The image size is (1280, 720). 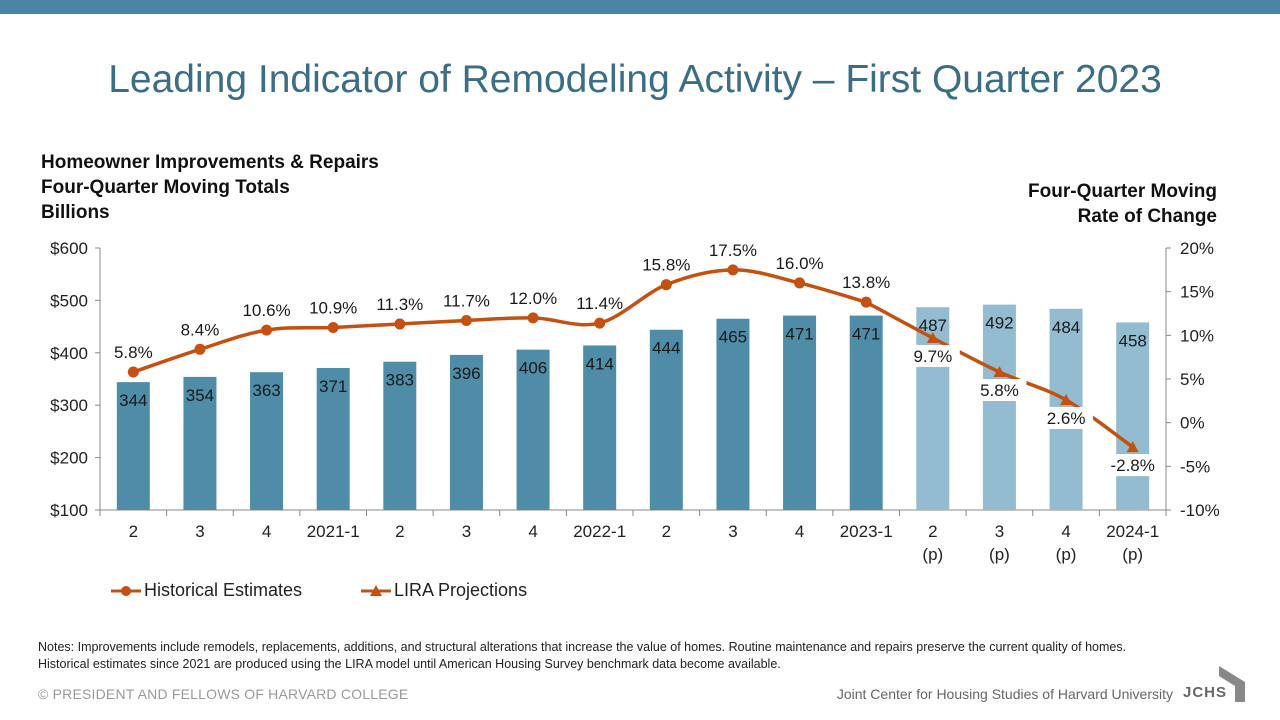 I want to click on x-axis-tick-label: 2022-1, so click(x=599, y=531).